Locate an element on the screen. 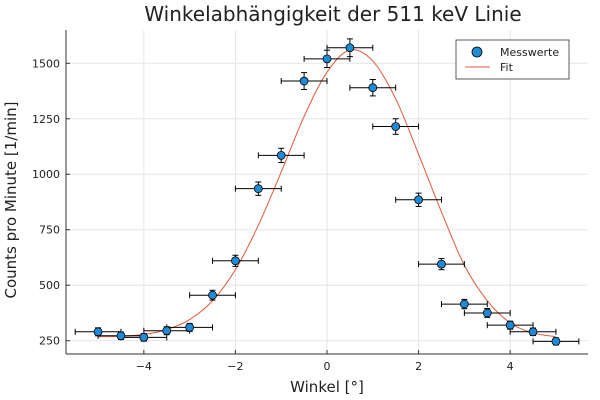 Image resolution: width=600 pixels, height=400 pixels. y-tick-label: 1500 is located at coordinates (46, 63).